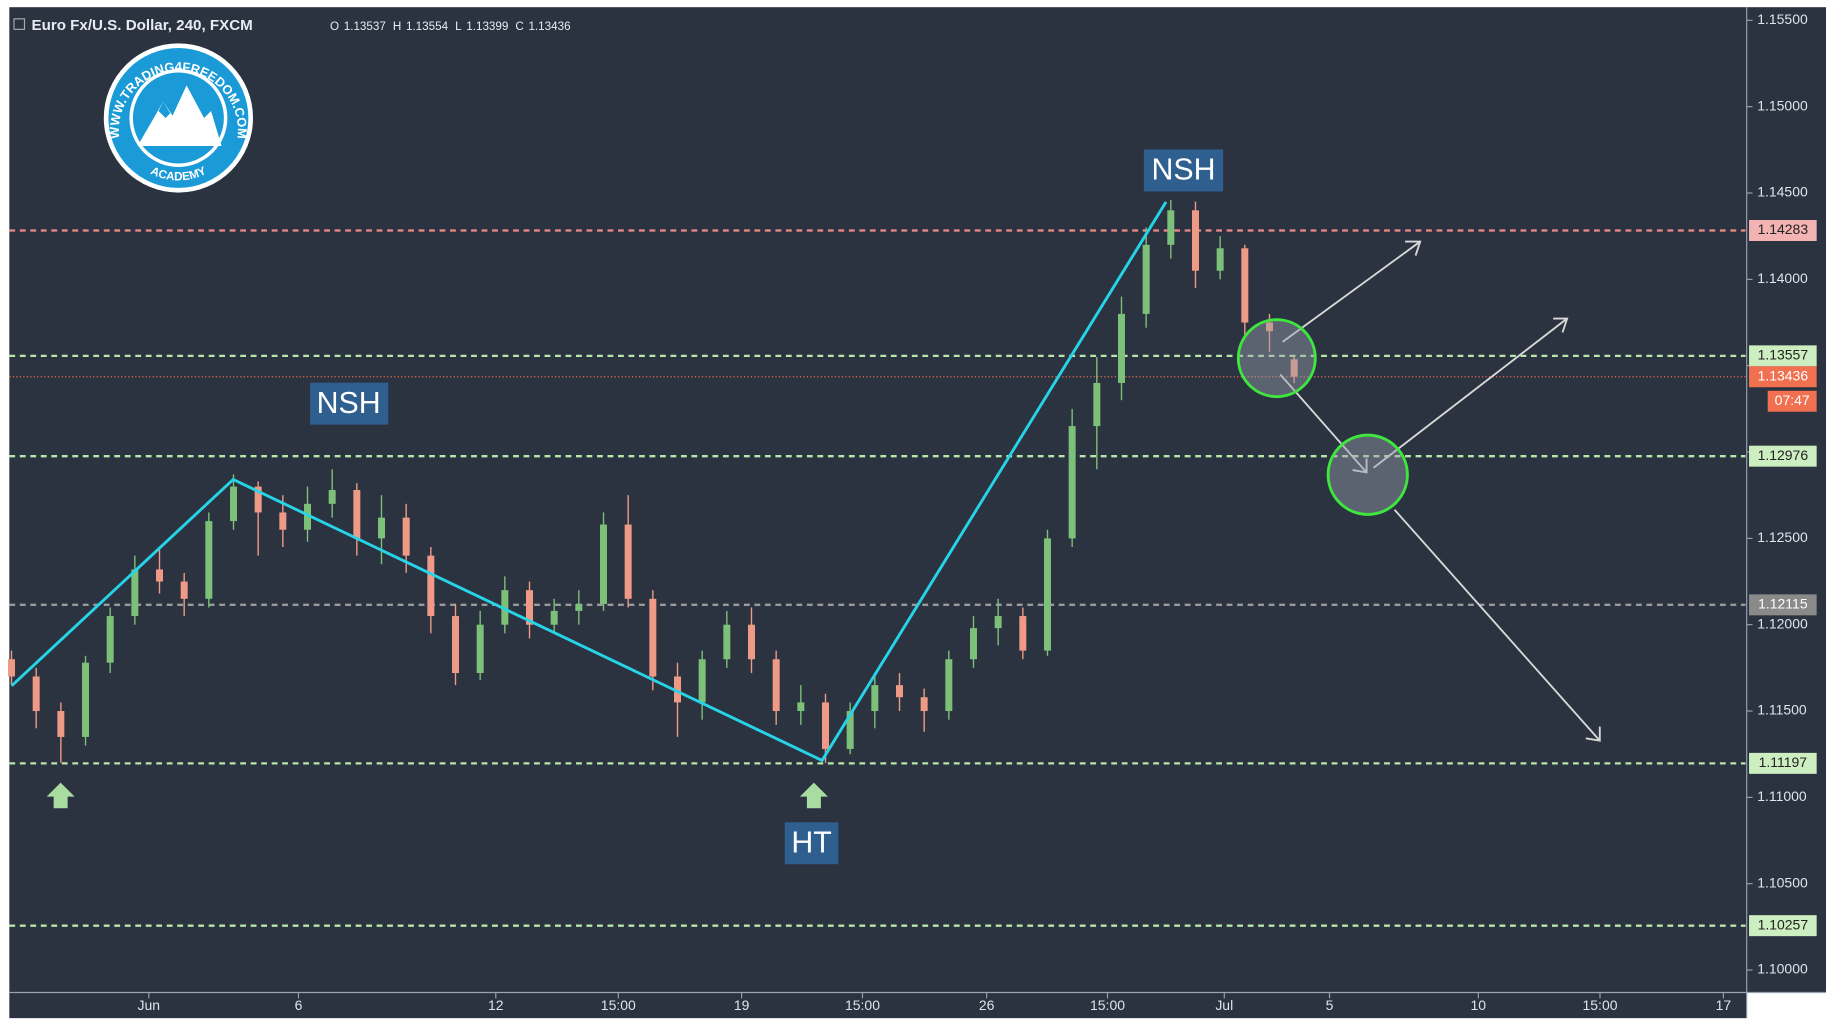  I want to click on last-price-label: 1.13436, so click(1783, 375).